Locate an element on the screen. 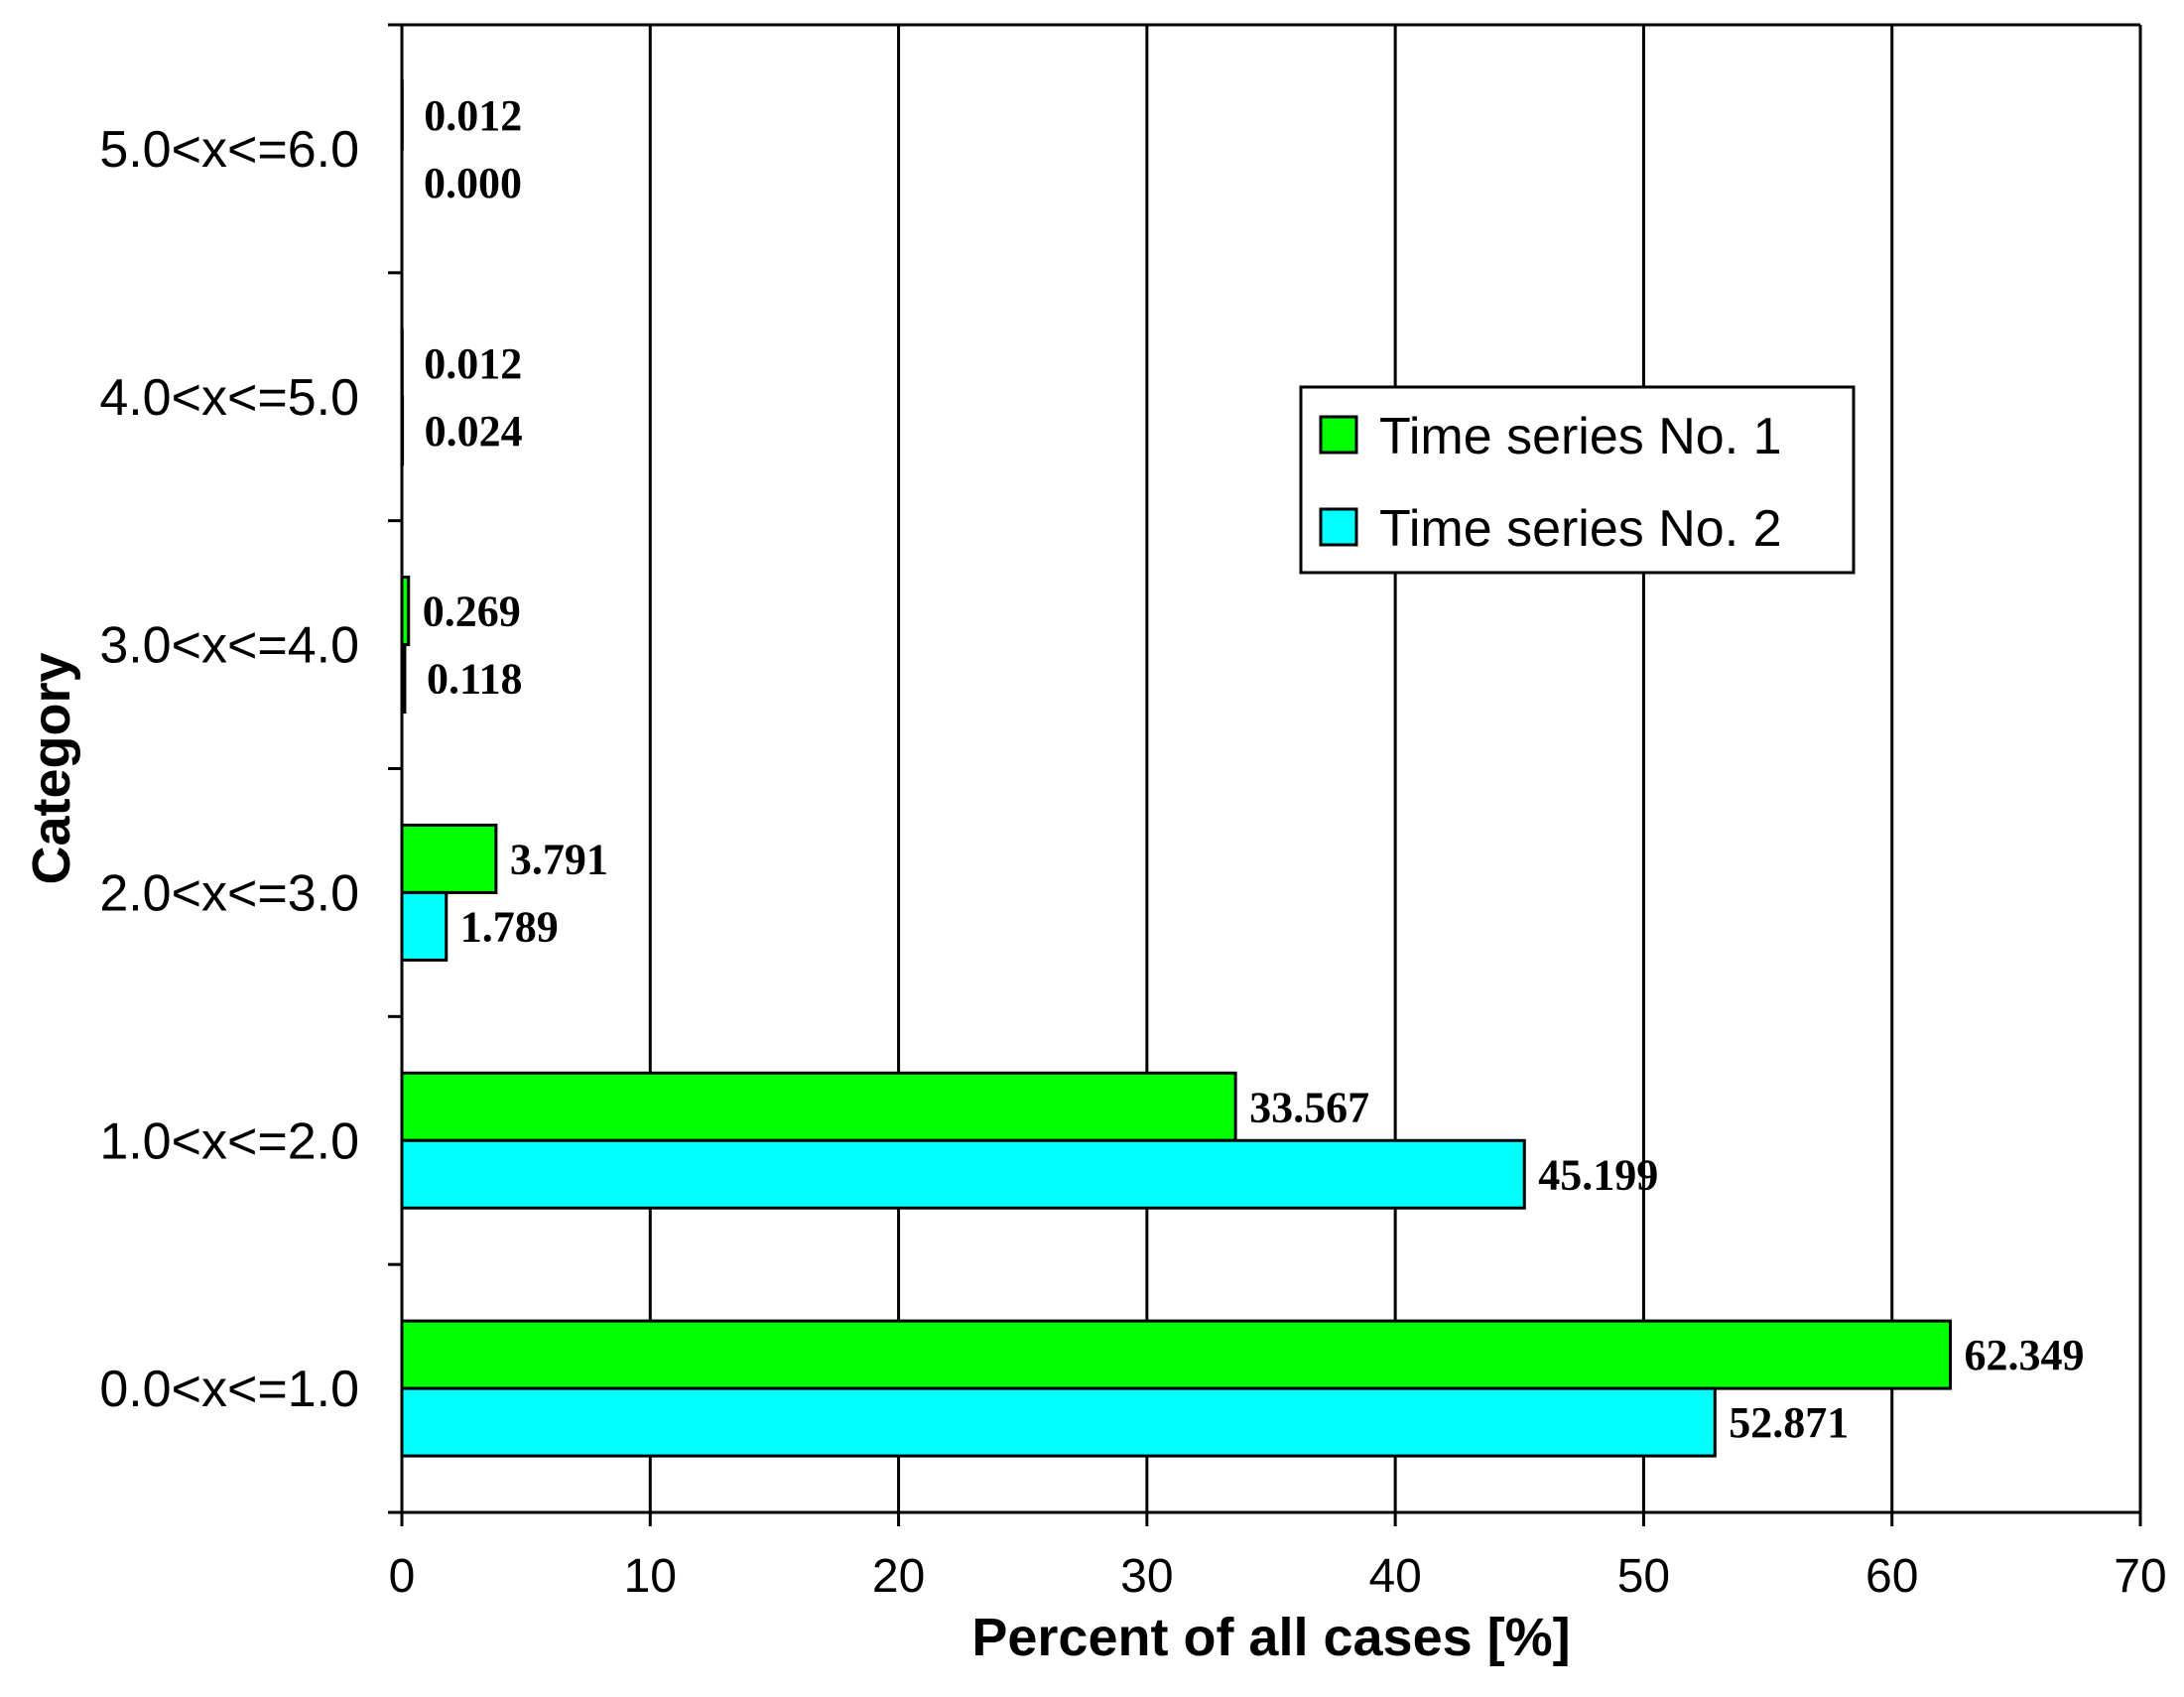 The height and width of the screenshot is (1697, 2184). data-label-series1: 3.791 is located at coordinates (559, 859).